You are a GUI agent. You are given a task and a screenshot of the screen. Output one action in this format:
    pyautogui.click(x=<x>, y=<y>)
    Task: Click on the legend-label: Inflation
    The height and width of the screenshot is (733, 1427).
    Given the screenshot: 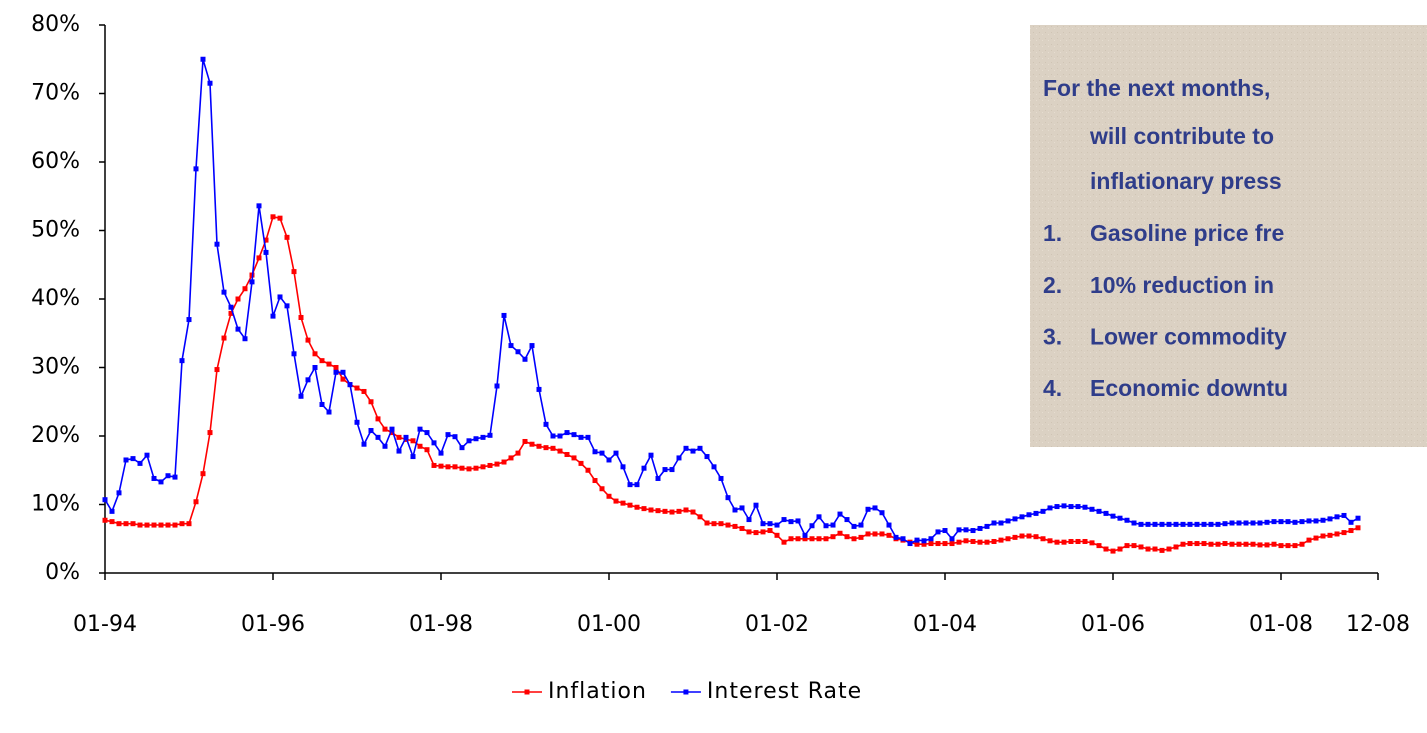 What is the action you would take?
    pyautogui.click(x=597, y=691)
    